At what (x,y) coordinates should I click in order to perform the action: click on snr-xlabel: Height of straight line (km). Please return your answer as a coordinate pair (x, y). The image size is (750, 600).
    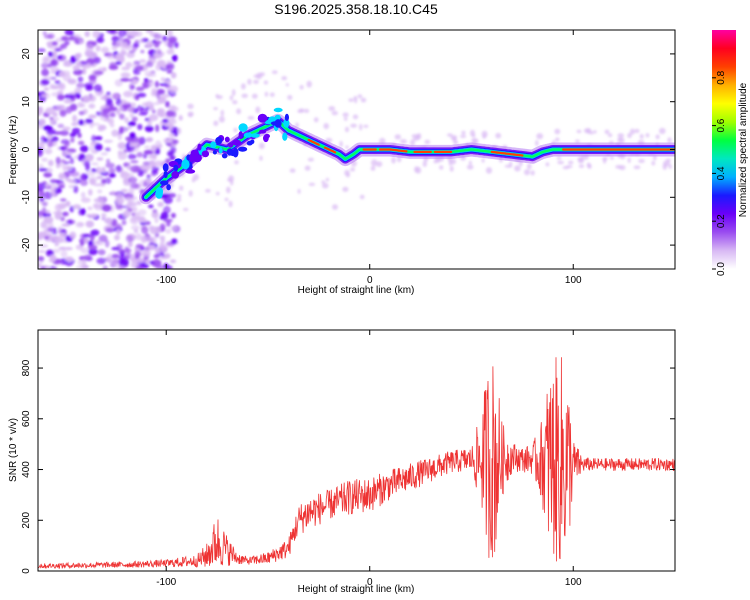
    Looking at the image, I should click on (356, 589).